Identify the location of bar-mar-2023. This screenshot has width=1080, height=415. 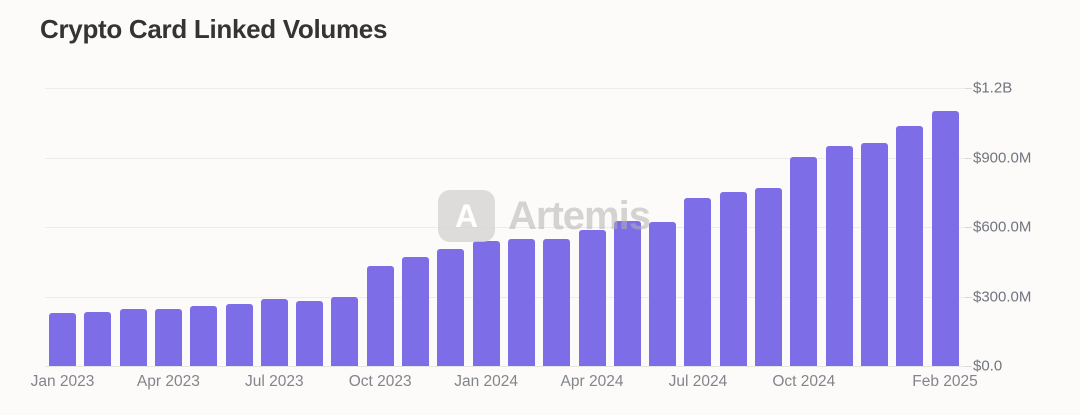
(133, 337).